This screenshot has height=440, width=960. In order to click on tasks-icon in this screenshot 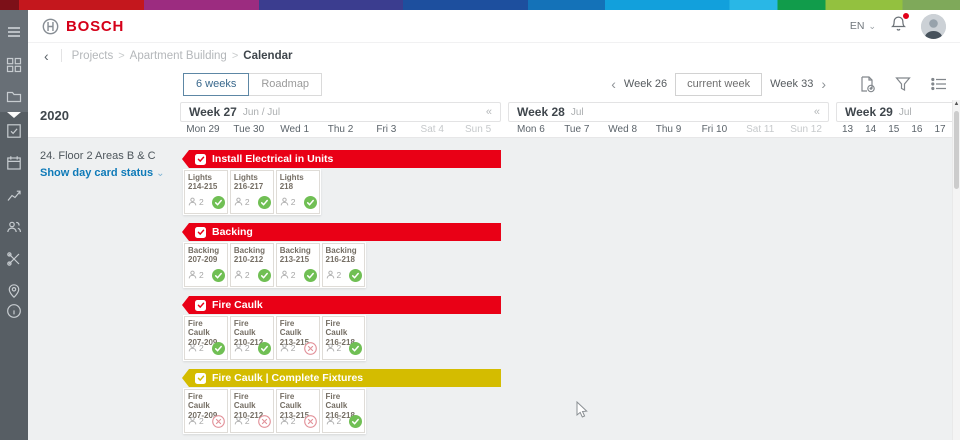, I will do `click(14, 131)`.